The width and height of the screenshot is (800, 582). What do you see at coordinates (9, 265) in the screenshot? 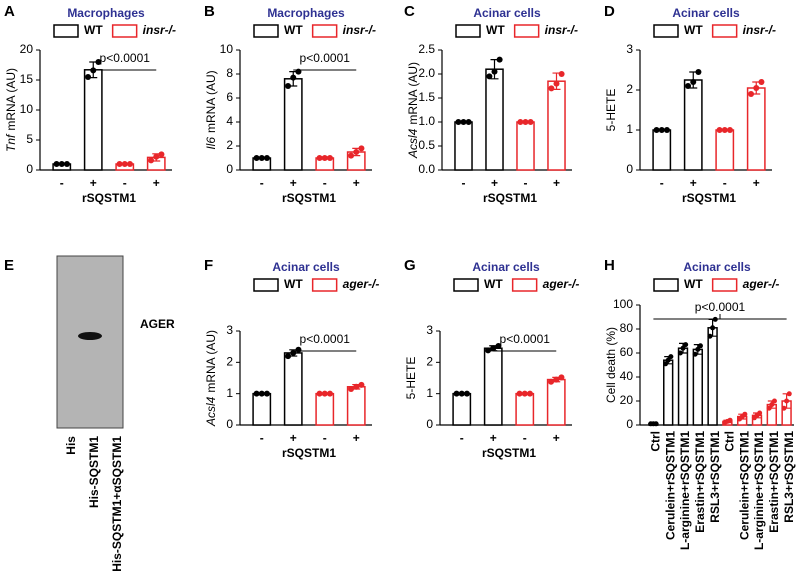
I see `panel-label: E` at bounding box center [9, 265].